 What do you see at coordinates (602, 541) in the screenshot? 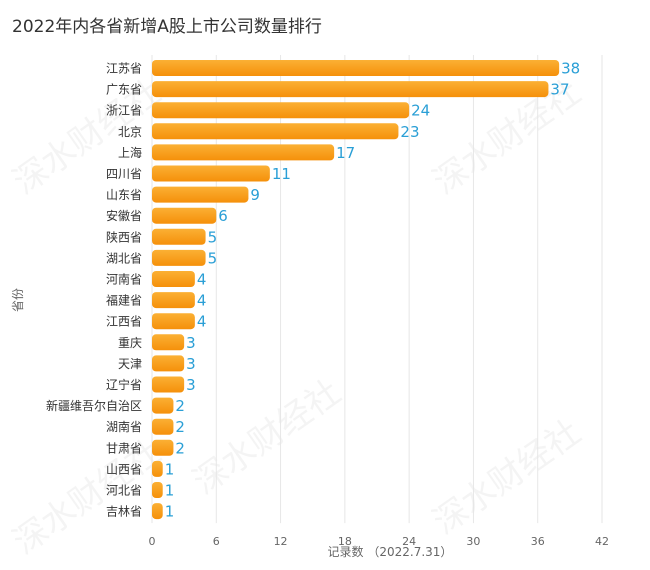
I see `x-tick-label: 42` at bounding box center [602, 541].